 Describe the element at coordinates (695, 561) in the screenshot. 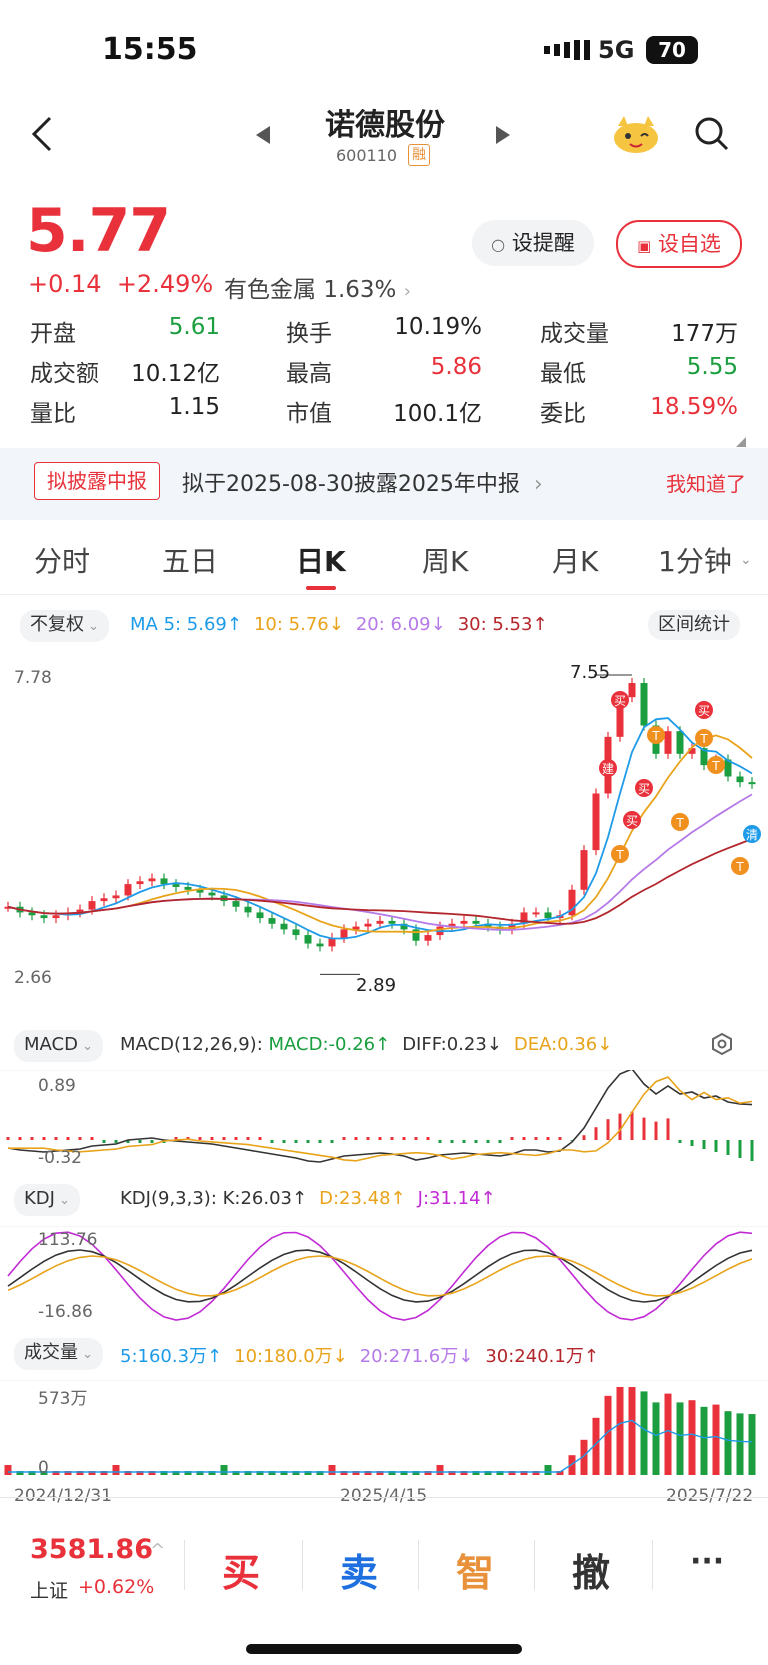

I see `tab-5: 1分钟` at that location.